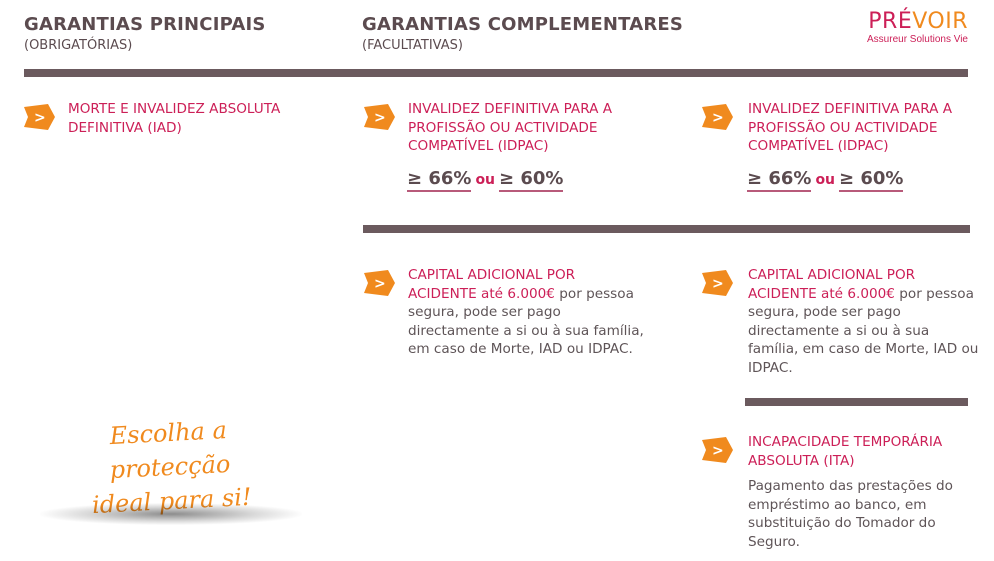  I want to click on logo-pre-text: PRÉ, so click(890, 21).